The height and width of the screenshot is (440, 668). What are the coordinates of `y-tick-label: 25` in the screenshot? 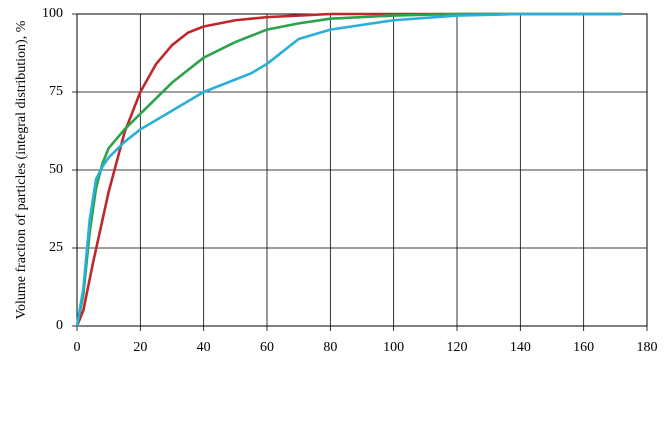 It's located at (56, 247).